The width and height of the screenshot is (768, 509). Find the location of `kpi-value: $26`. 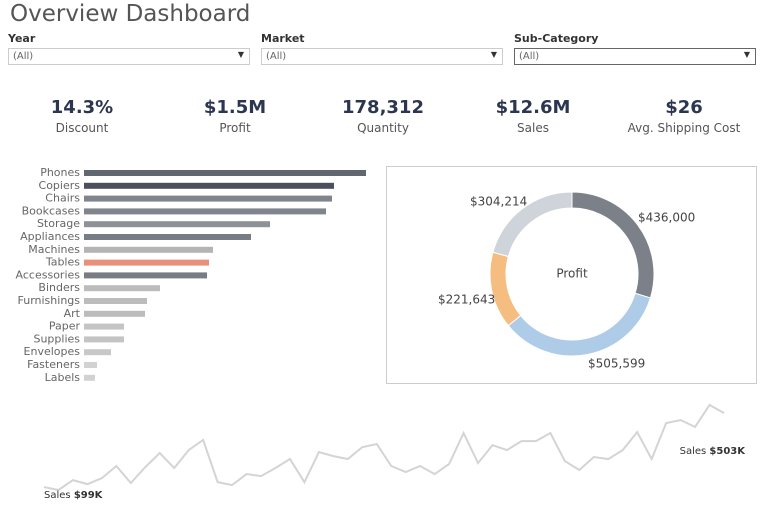

kpi-value: $26 is located at coordinates (684, 107).